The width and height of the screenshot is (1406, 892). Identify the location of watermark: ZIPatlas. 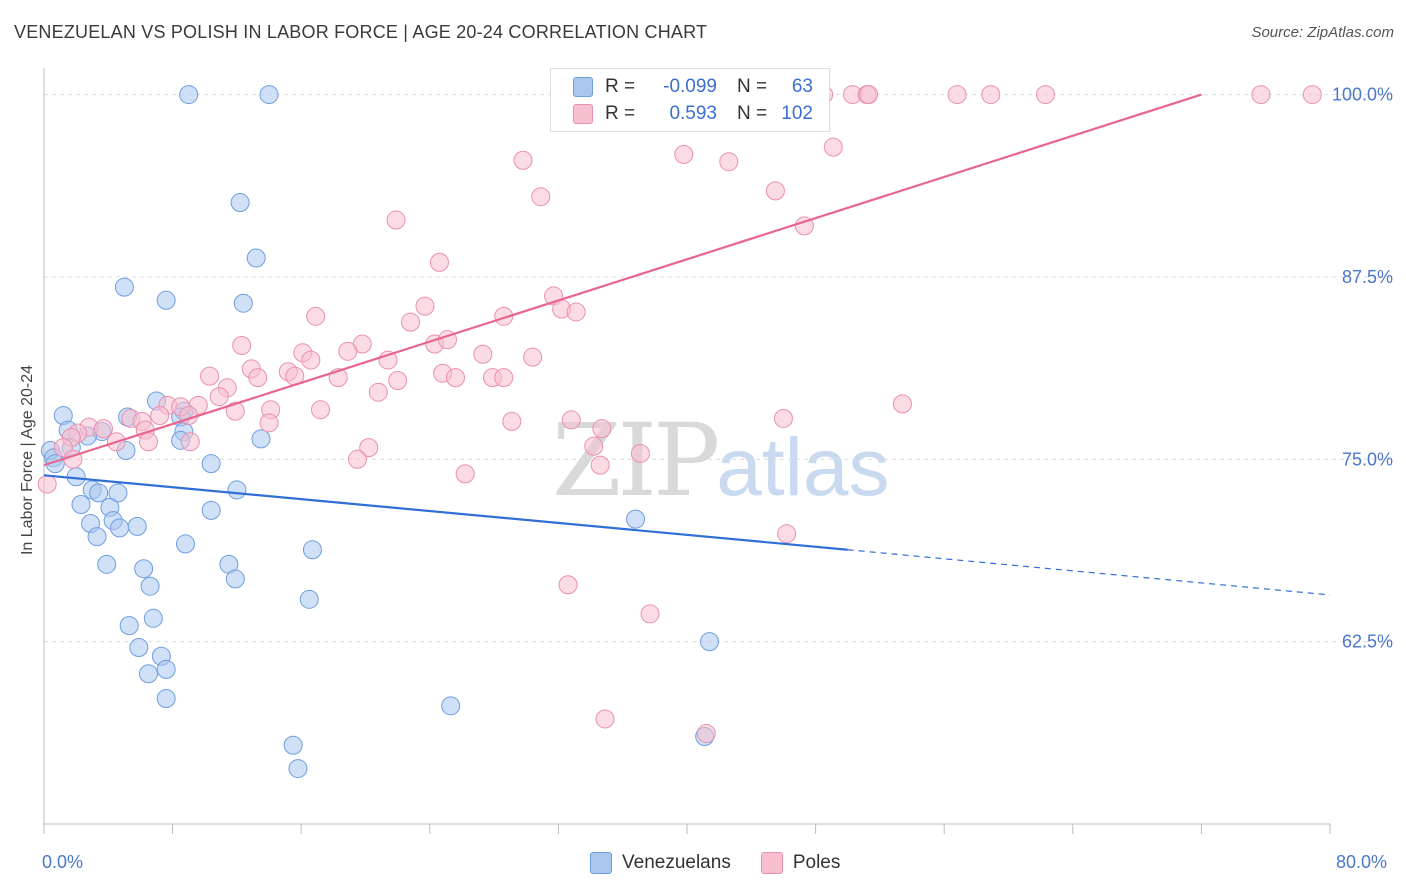
(721, 460).